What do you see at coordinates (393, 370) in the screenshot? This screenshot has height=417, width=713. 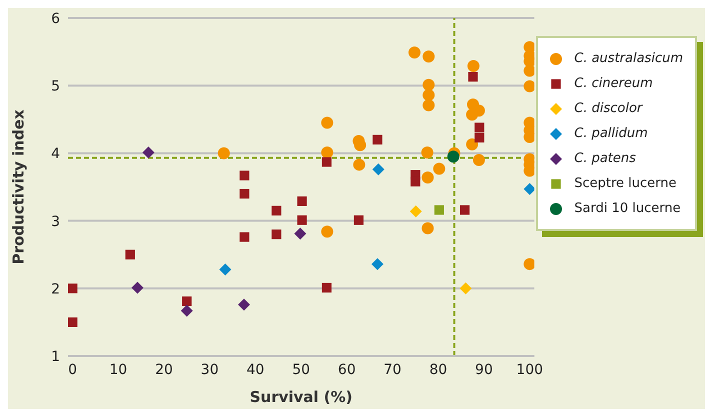 I see `x-tick-label: 70` at bounding box center [393, 370].